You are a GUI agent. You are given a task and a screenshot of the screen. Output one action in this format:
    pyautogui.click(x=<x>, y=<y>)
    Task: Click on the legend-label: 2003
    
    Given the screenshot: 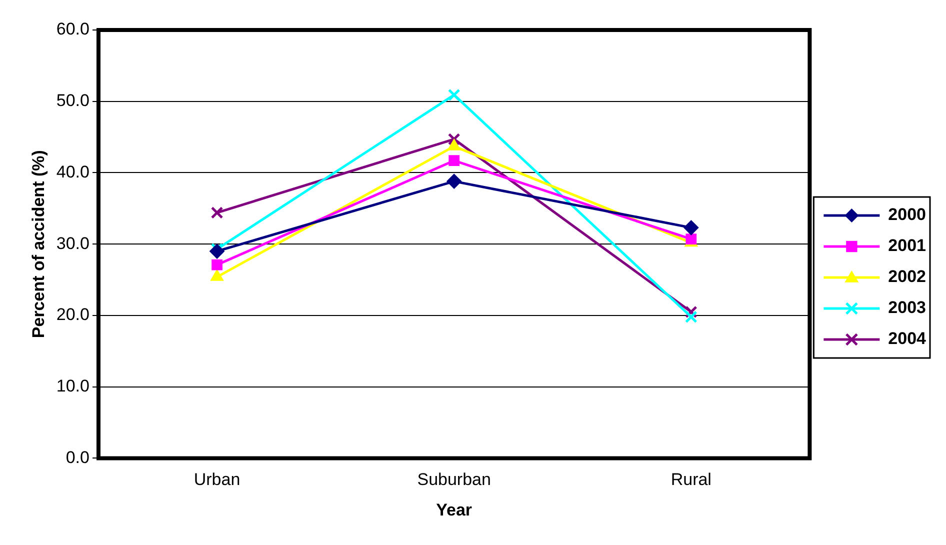 What is the action you would take?
    pyautogui.click(x=907, y=308)
    